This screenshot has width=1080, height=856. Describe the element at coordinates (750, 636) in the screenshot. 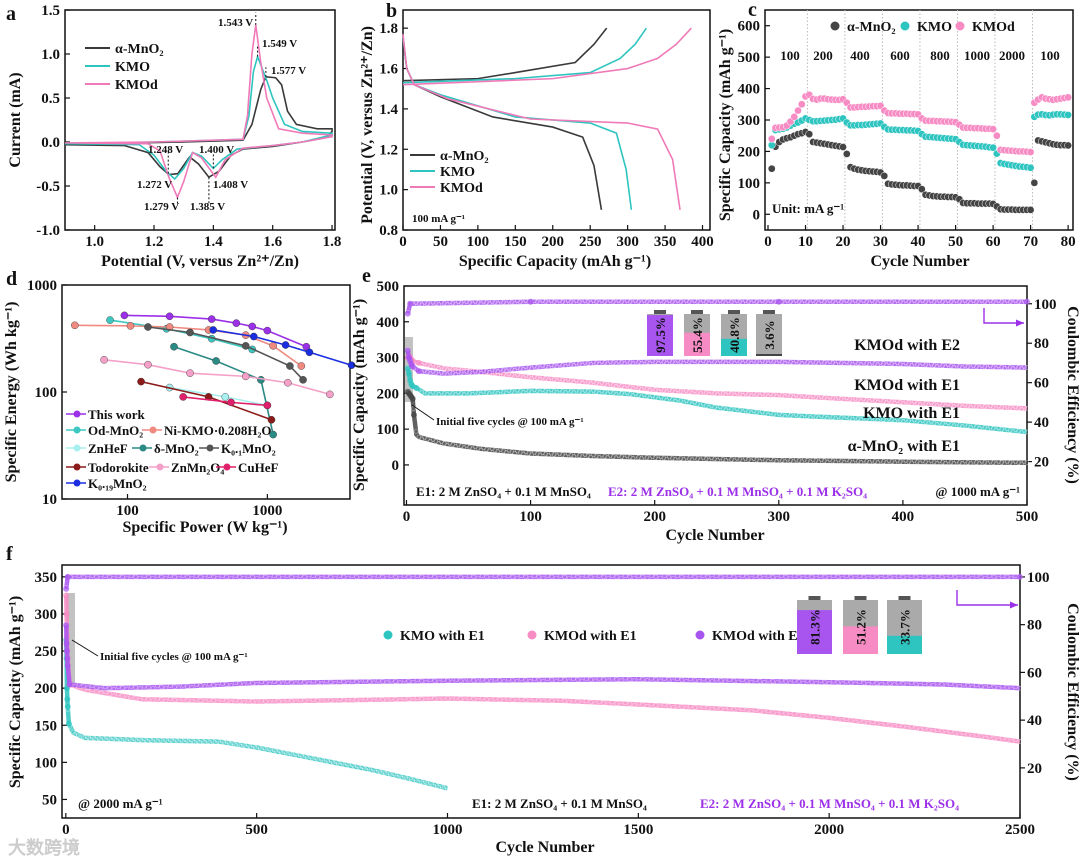

I see `legend-item: KMOd with E2` at that location.